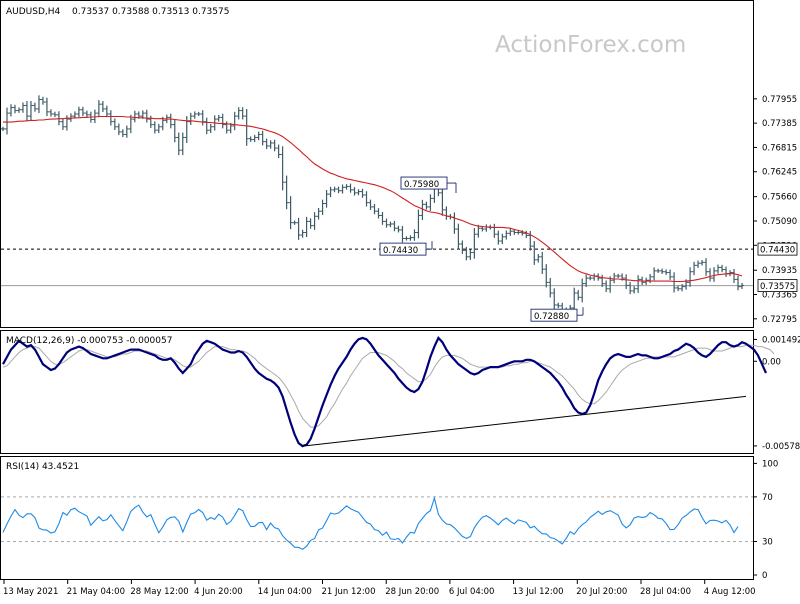 Image resolution: width=800 pixels, height=604 pixels. I want to click on macd-trendline, so click(524, 421).